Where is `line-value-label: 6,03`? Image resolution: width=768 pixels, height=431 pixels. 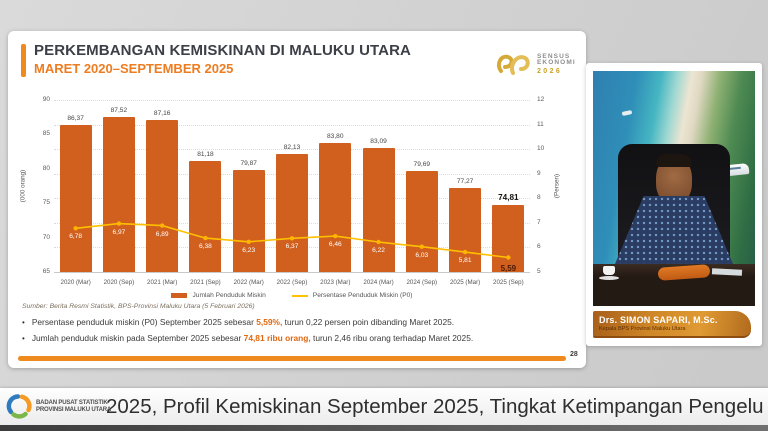
line-value-label: 6,03 is located at coordinates (422, 255).